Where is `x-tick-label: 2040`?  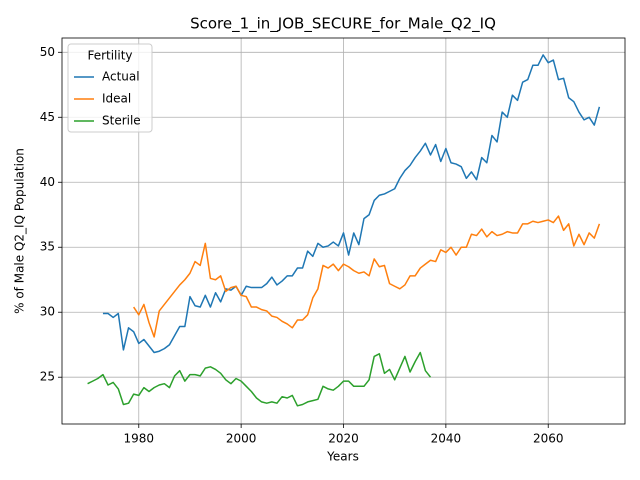
x-tick-label: 2040 is located at coordinates (446, 439).